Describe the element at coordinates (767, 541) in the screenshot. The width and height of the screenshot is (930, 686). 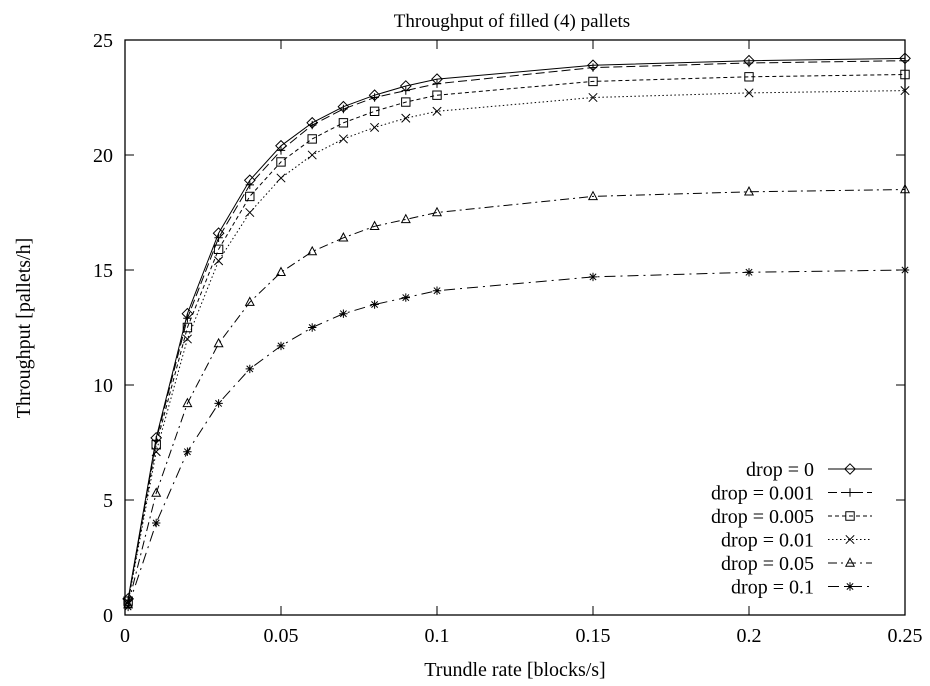
I see `legend-label: drop = 0.01` at that location.